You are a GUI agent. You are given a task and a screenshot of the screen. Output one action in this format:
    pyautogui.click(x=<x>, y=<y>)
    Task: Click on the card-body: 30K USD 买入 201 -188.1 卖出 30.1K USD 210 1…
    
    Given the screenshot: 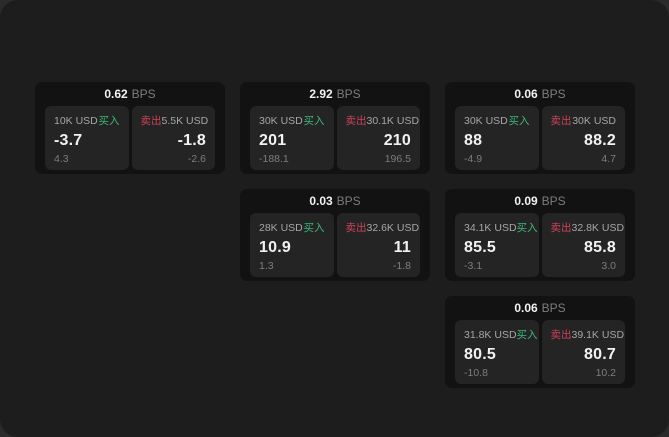 What is the action you would take?
    pyautogui.click(x=335, y=138)
    